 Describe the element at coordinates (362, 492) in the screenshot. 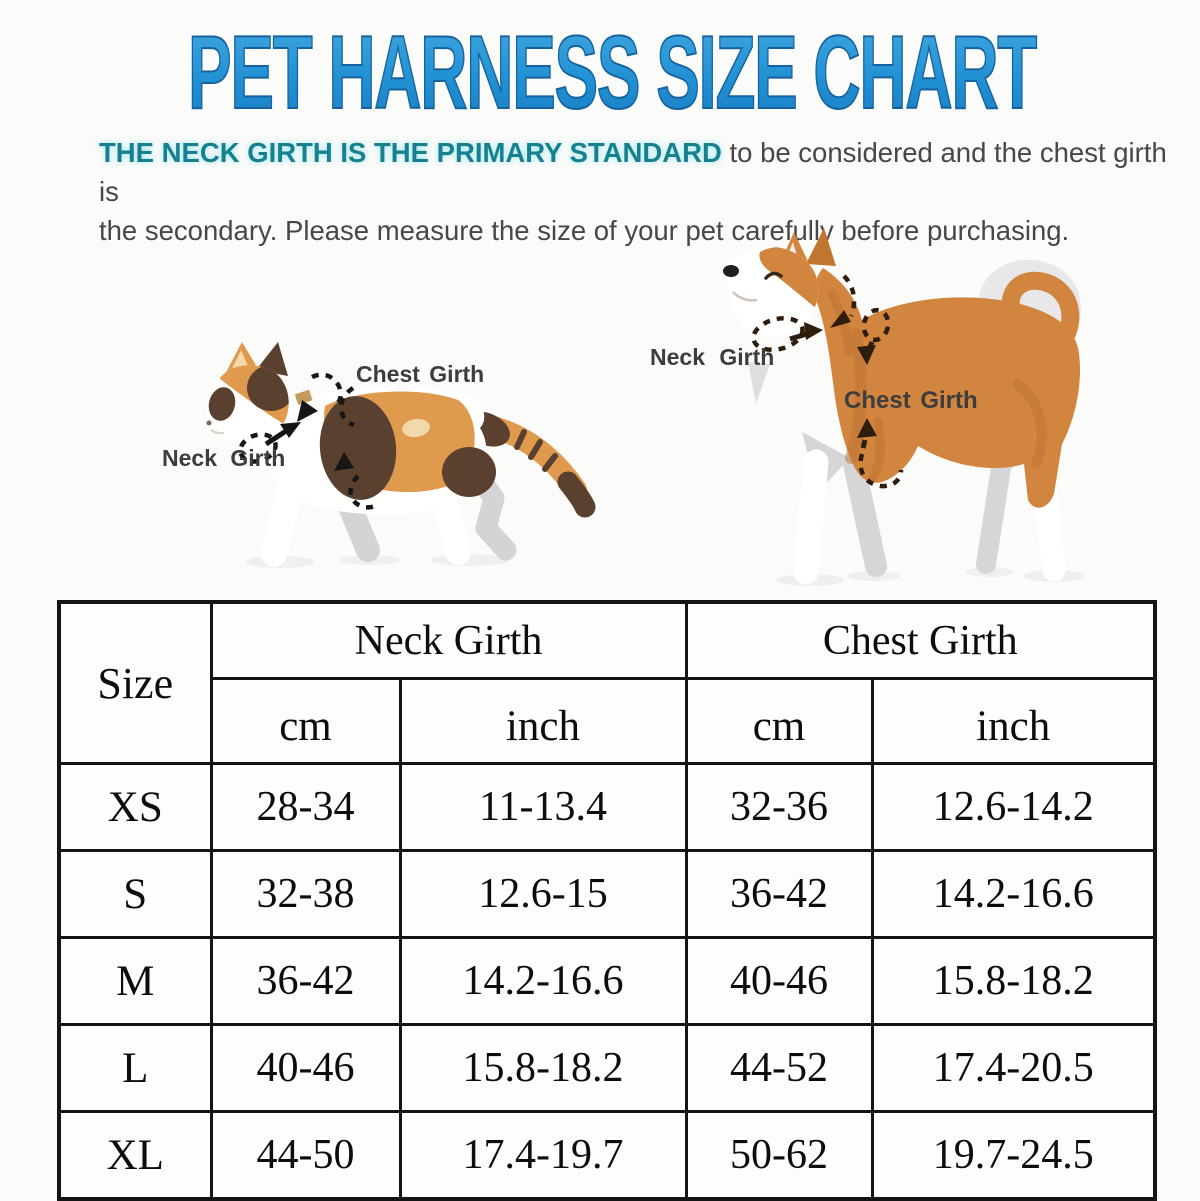

I see `cat-chest-dashed-arc-lower` at that location.